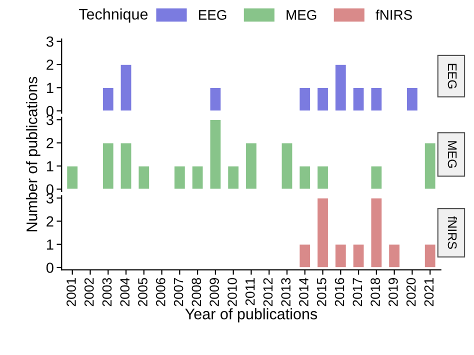 This screenshot has height=355, width=474. What do you see at coordinates (71, 292) in the screenshot?
I see `x-tick-label: 2001` at bounding box center [71, 292].